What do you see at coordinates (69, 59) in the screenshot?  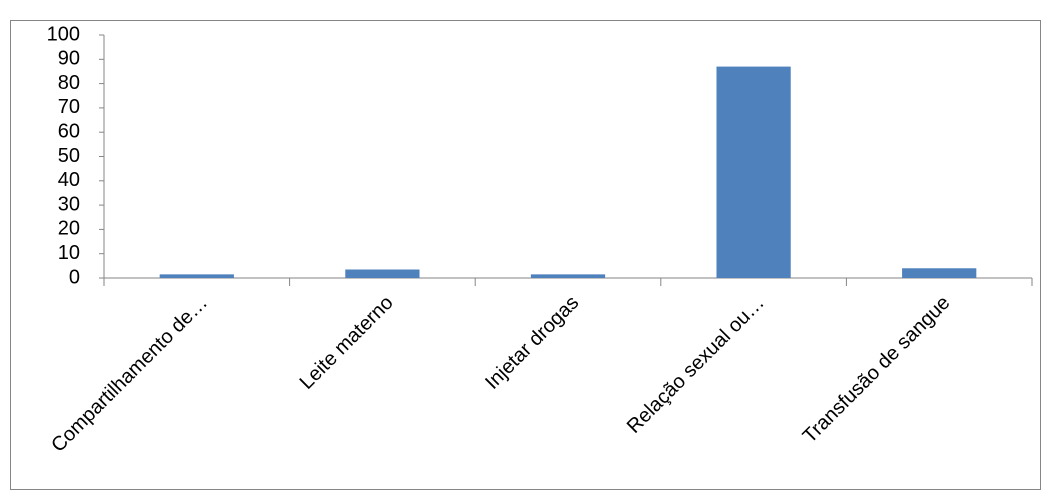 I see `y-tick-label: 90` at bounding box center [69, 59].